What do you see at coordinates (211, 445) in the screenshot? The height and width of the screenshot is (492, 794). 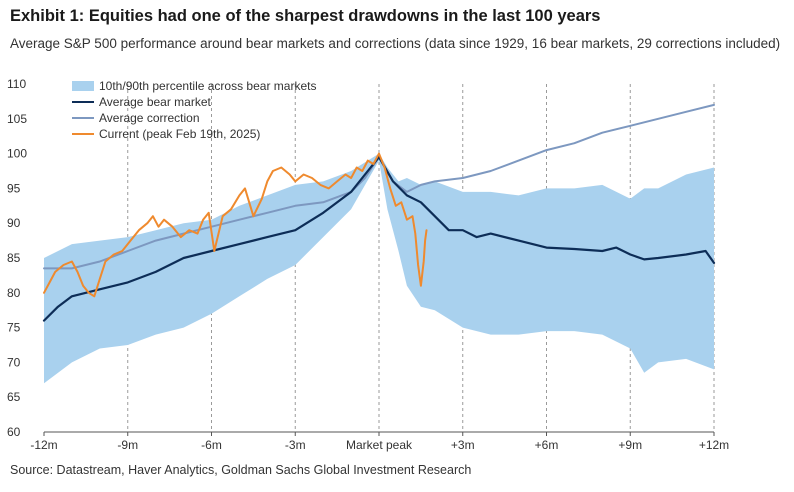 I see `x-tick-label: -6m` at bounding box center [211, 445].